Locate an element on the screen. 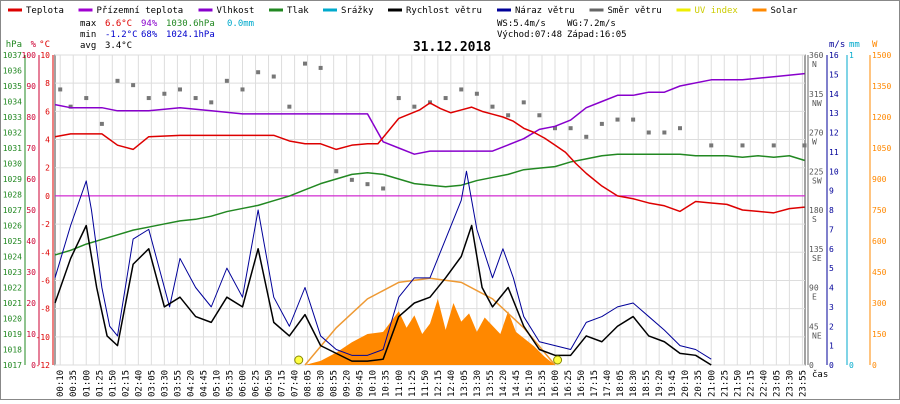 This screenshot has width=900, height=404. direction-tick-label: 360 is located at coordinates (816, 55).